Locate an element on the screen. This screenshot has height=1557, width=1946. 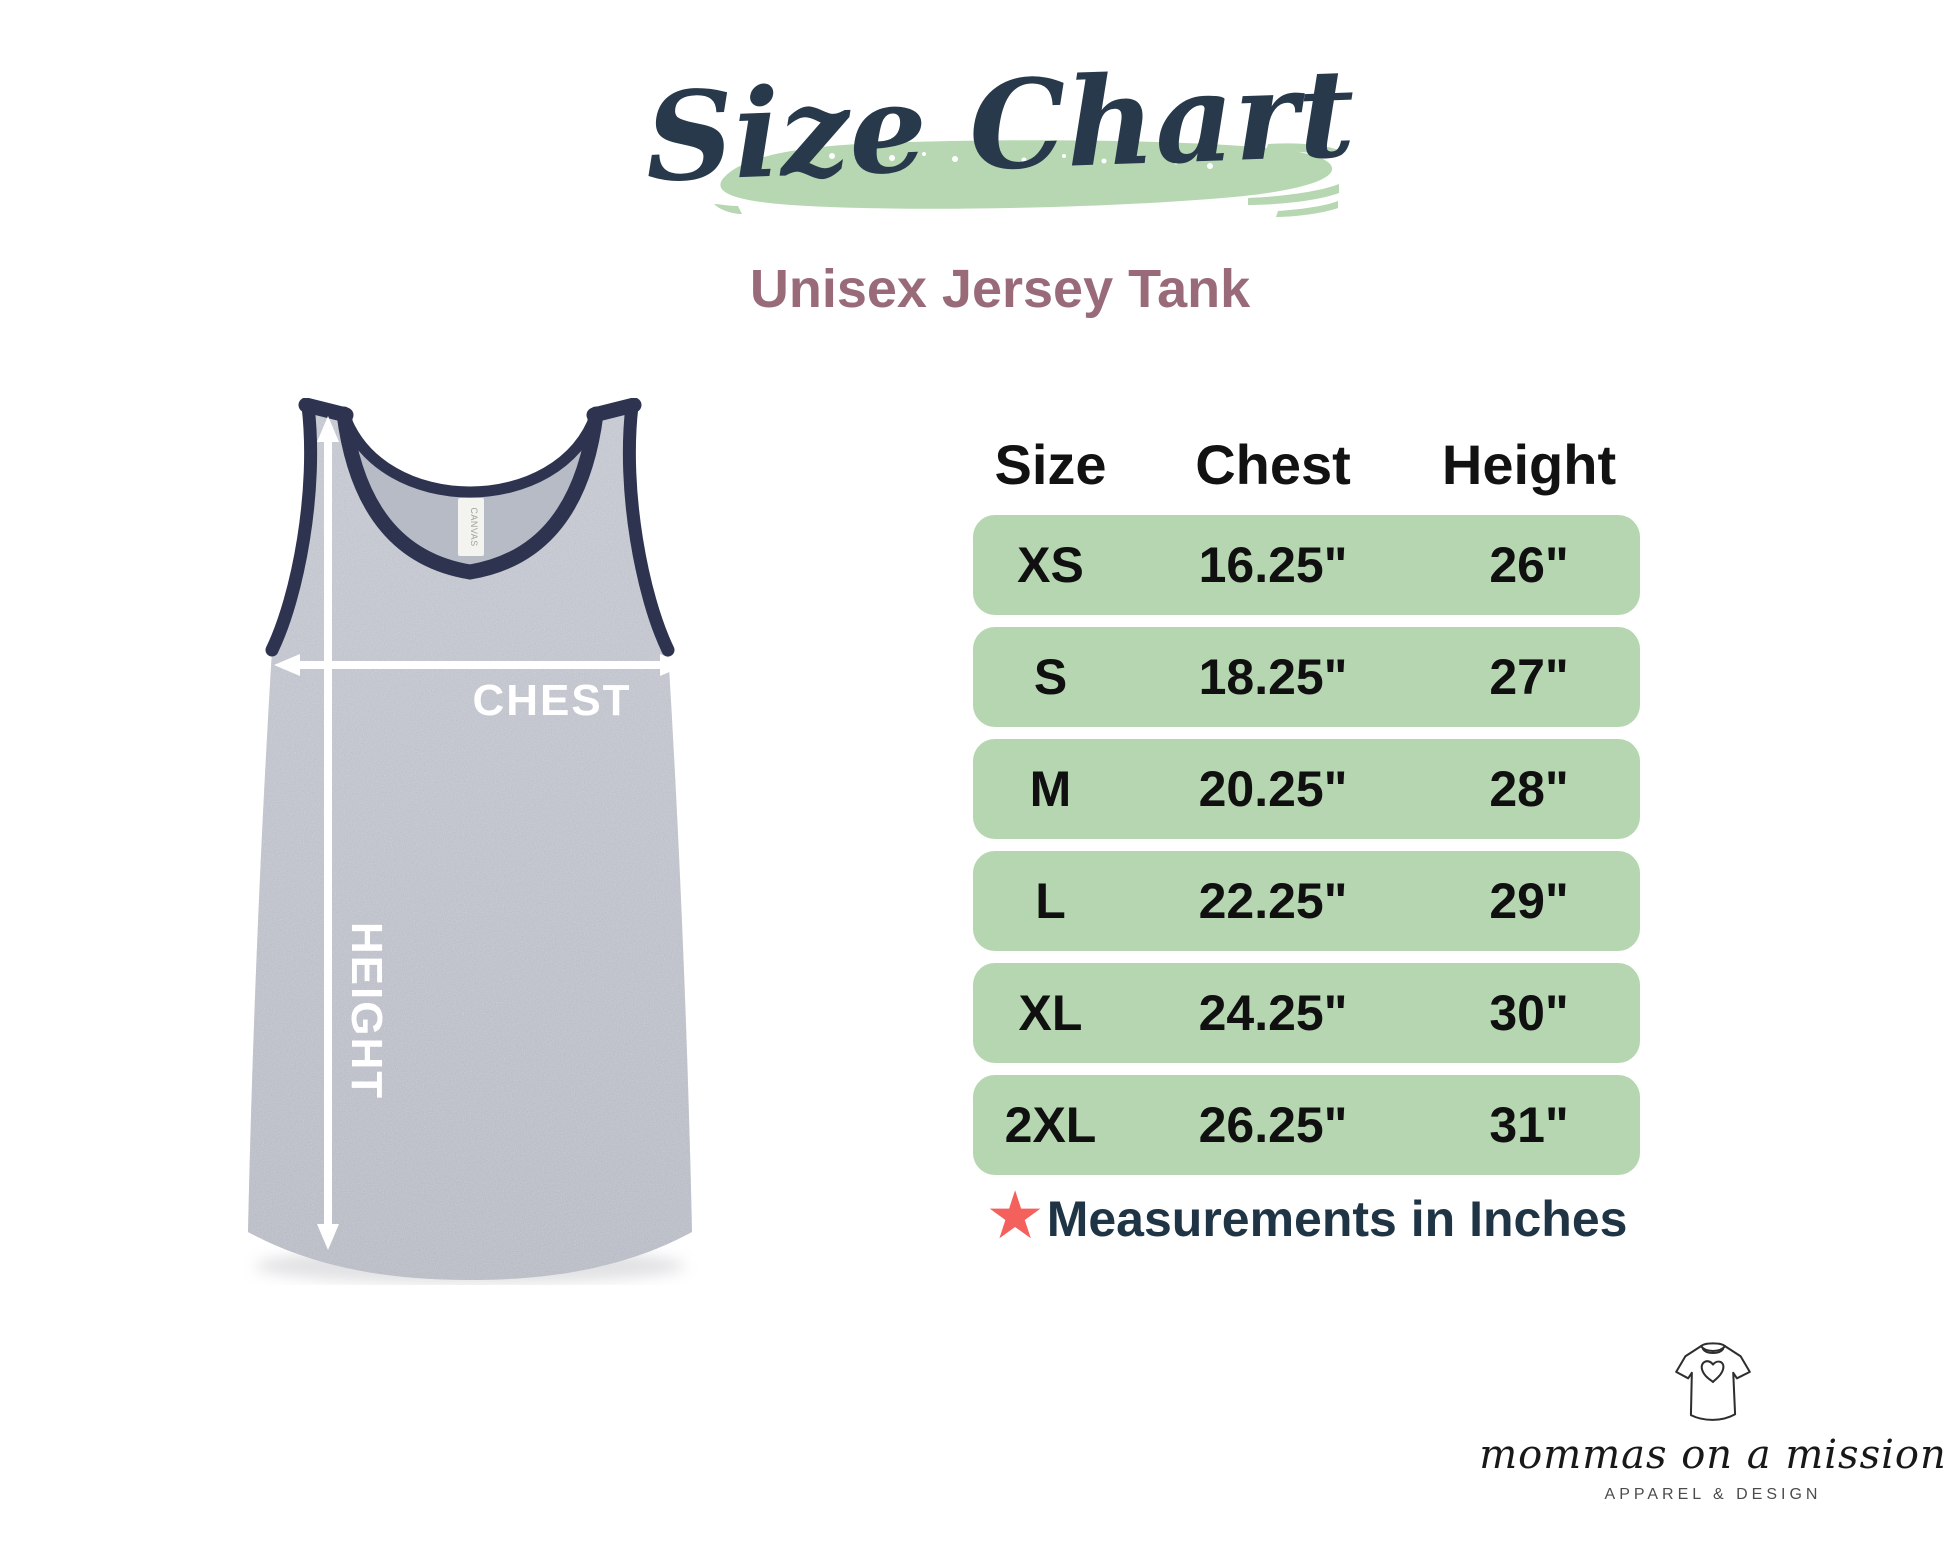
cell-height: 29" is located at coordinates (1529, 901).